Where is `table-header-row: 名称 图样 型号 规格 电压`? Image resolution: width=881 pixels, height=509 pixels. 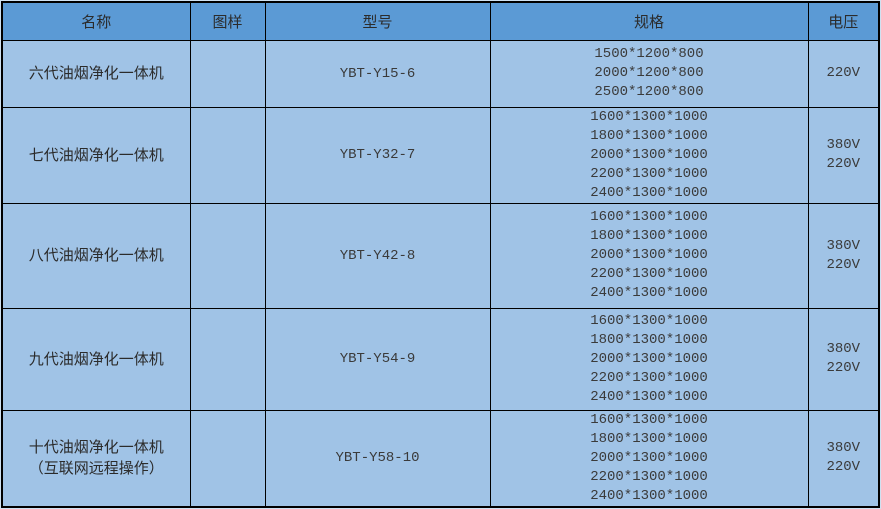 table-header-row: 名称 图样 型号 规格 电压 is located at coordinates (440, 21).